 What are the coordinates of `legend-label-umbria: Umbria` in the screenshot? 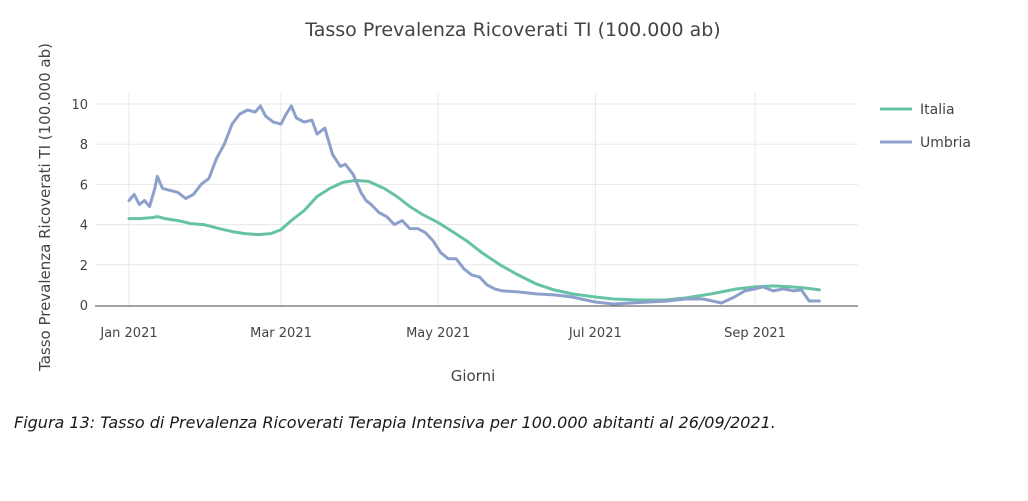 It's located at (945, 143).